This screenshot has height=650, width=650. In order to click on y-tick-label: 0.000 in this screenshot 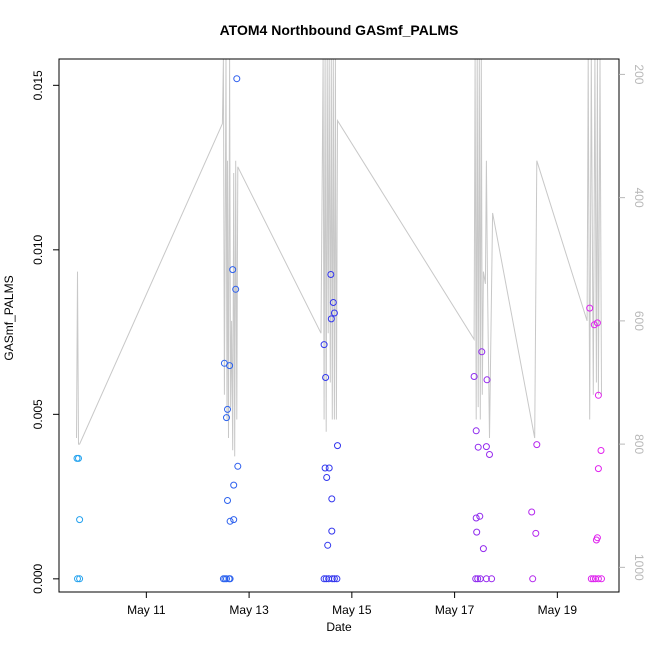, I will do `click(38, 578)`.